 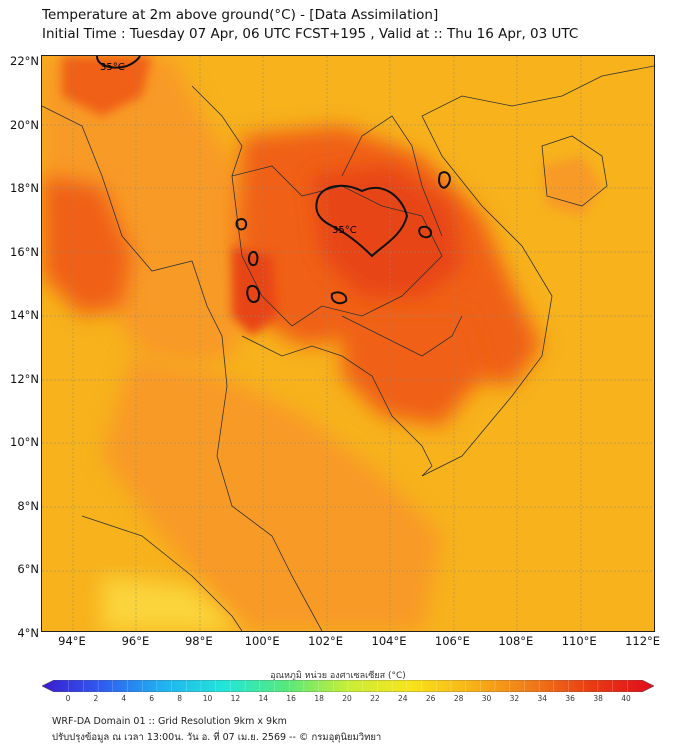 I want to click on lon-tick-label: 98°E, so click(x=198, y=641).